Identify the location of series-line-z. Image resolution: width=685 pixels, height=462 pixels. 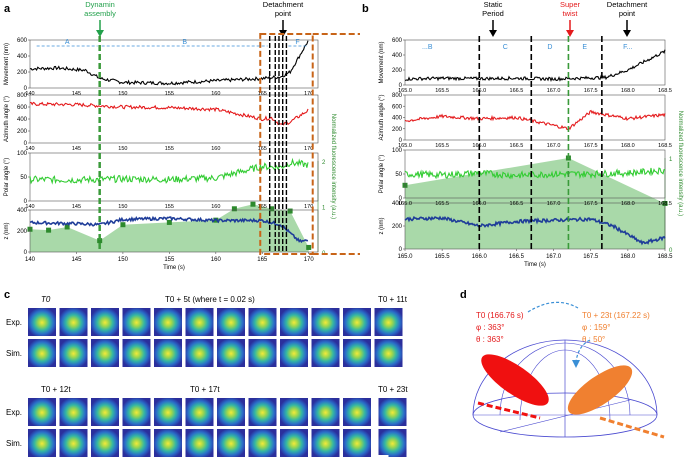
(169, 229).